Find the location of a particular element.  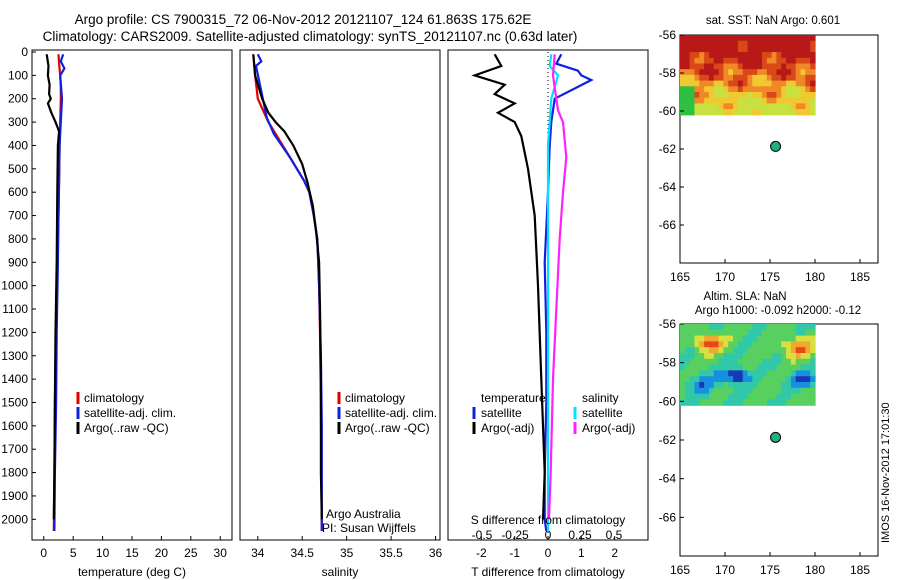

legend-salinity-title: salinity is located at coordinates (600, 398).